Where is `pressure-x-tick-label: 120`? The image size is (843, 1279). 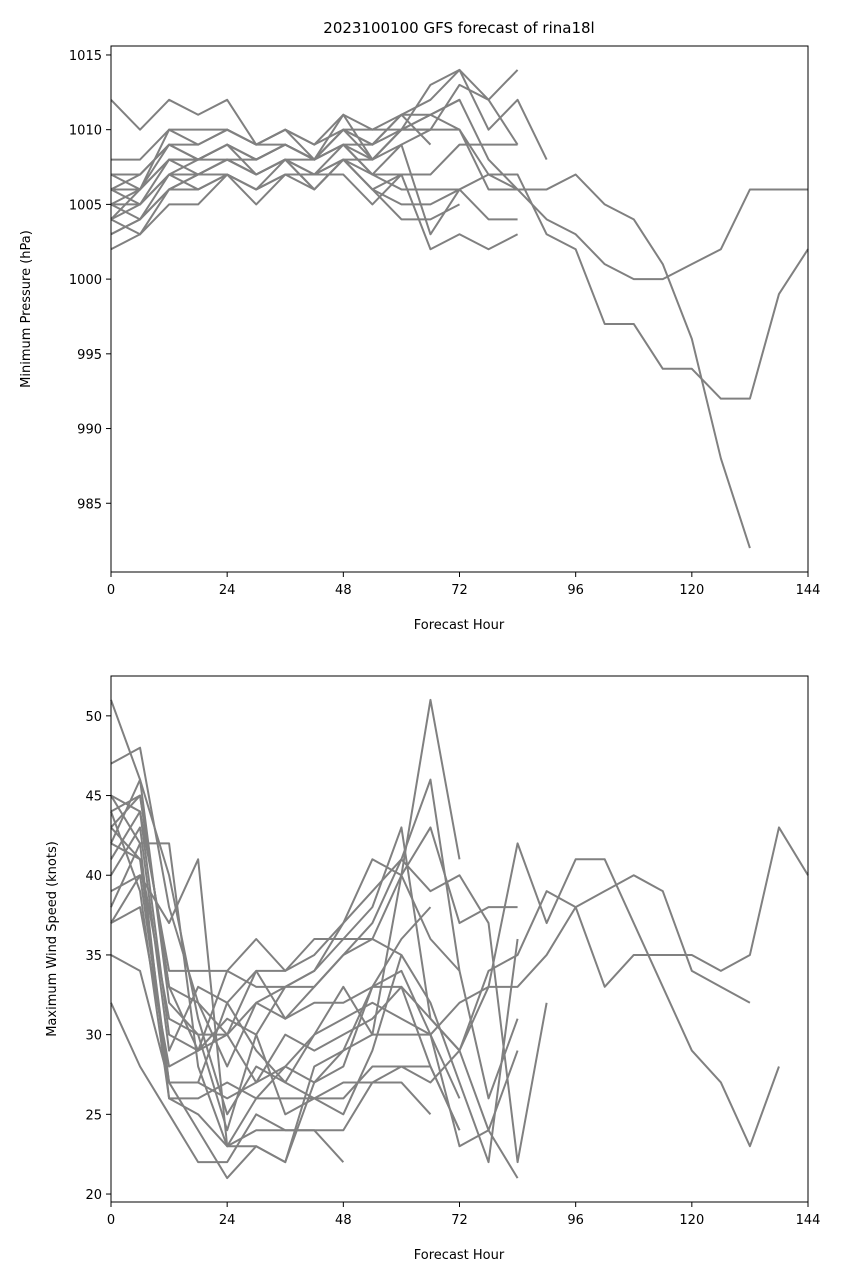
pressure-x-tick-label: 120 is located at coordinates (691, 590).